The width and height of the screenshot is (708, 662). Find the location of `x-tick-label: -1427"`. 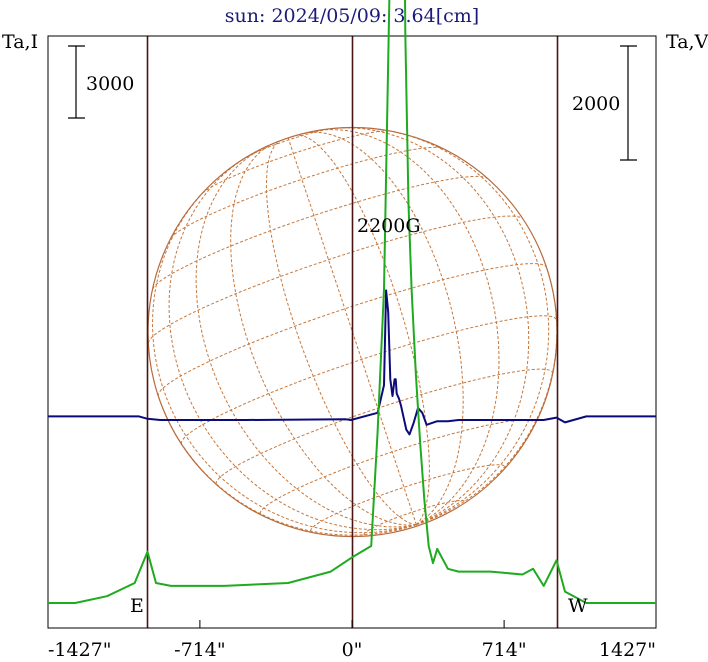

x-tick-label: -1427" is located at coordinates (80, 650).